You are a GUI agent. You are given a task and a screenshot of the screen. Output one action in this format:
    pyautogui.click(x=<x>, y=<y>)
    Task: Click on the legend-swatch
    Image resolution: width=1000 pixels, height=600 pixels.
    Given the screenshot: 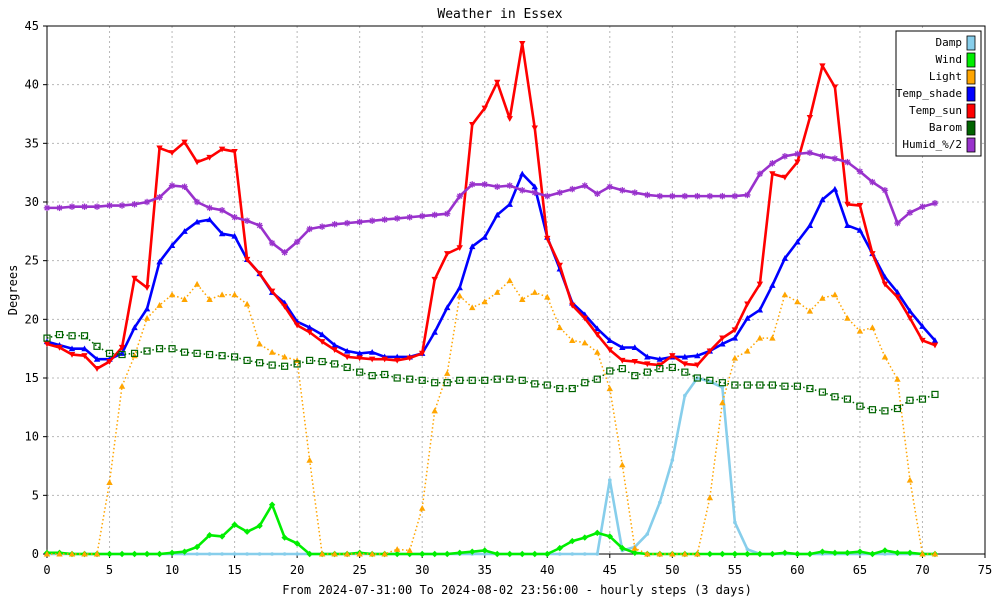 What is the action you would take?
    pyautogui.click(x=971, y=94)
    